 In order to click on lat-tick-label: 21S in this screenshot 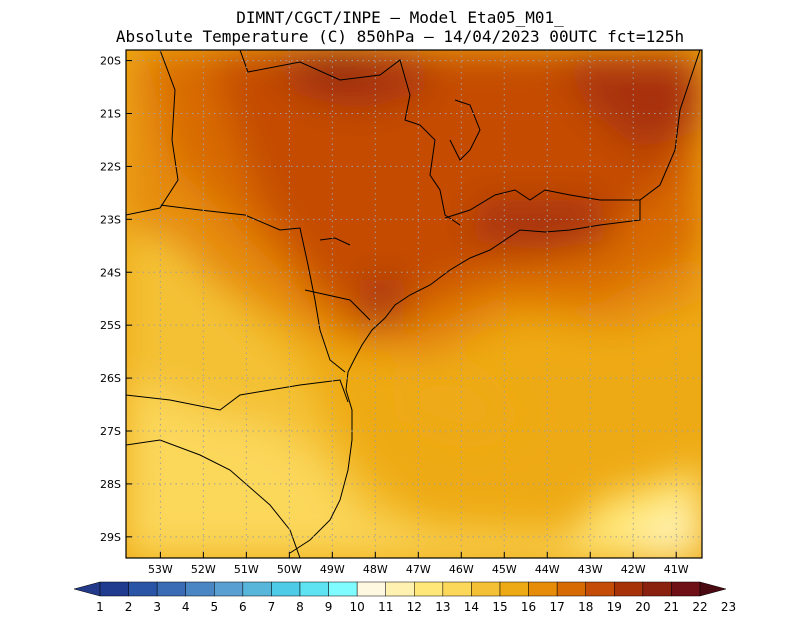, I will do `click(110, 114)`.